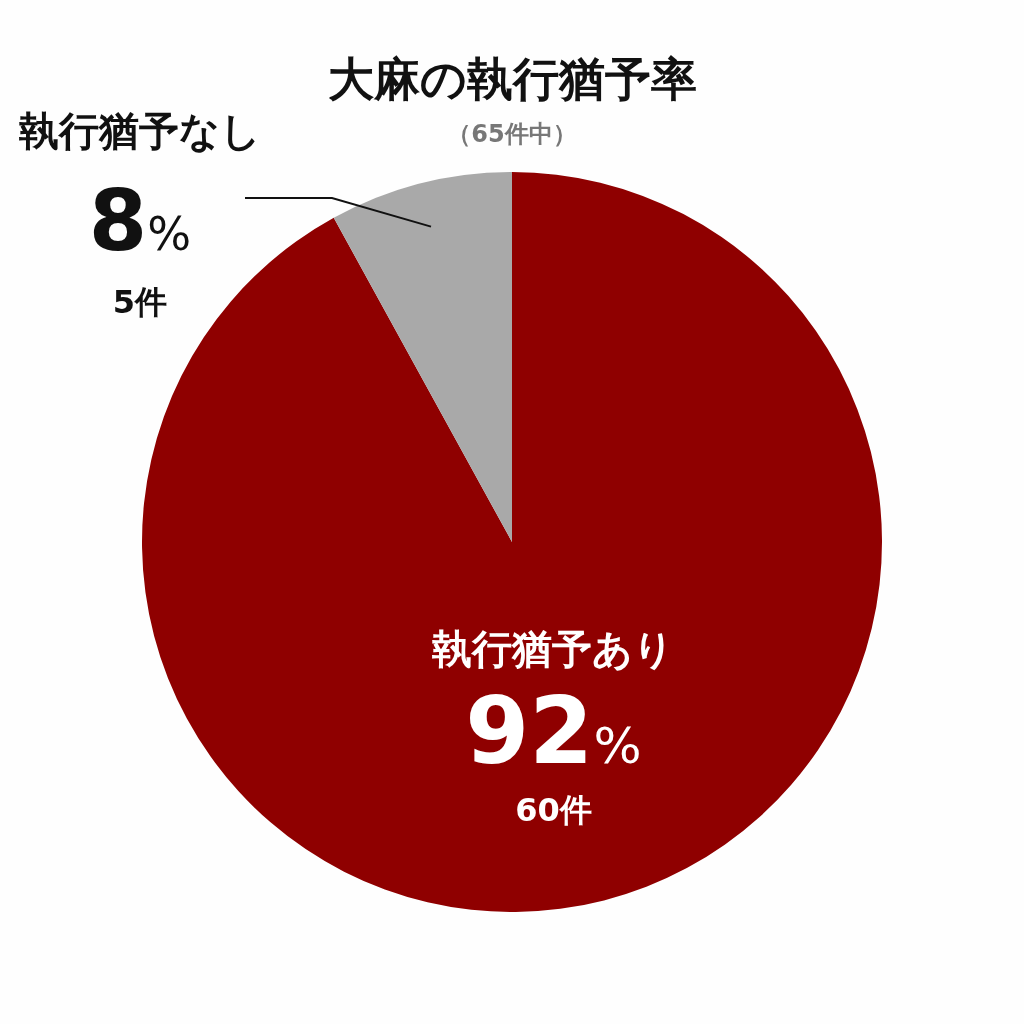  I want to click on chart-title: 大麻の執行猶予率, so click(512, 79).